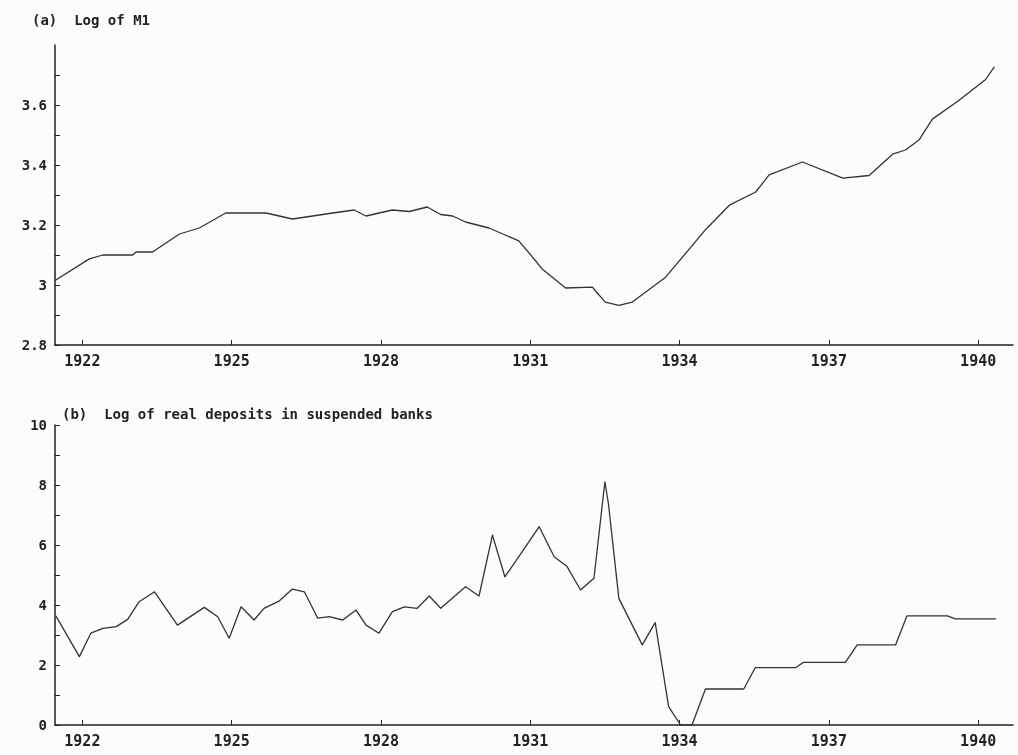 The height and width of the screenshot is (755, 1018). What do you see at coordinates (42, 725) in the screenshot?
I see `y-tick-label: 0` at bounding box center [42, 725].